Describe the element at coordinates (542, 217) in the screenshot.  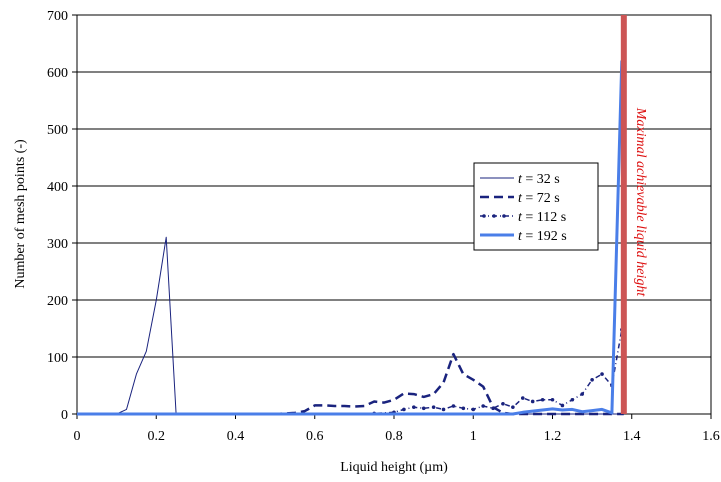
I see `legend-label: t = 112 s` at that location.